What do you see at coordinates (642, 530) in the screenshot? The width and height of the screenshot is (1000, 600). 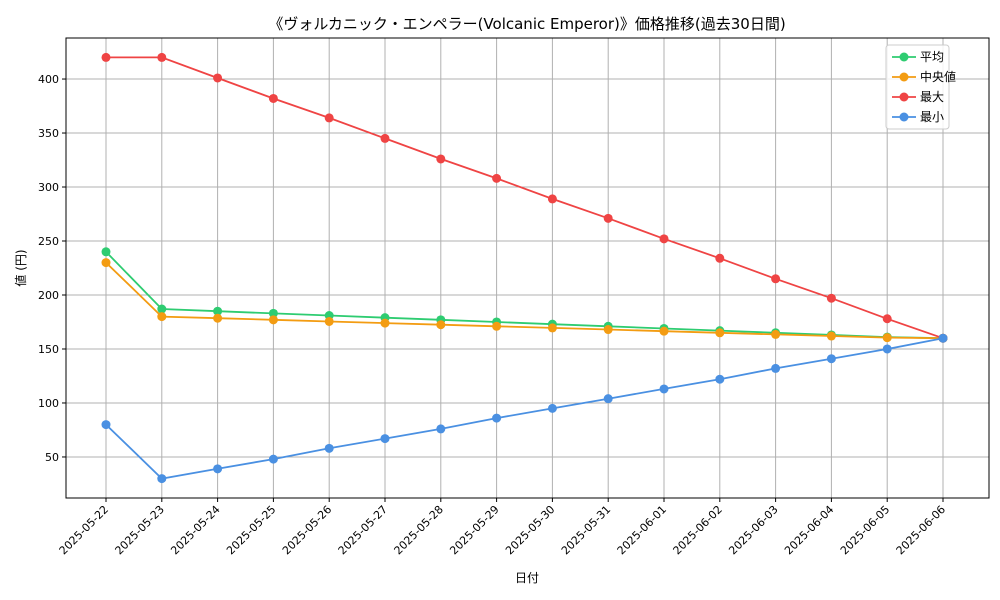 I see `x-tick-label: 2025-06-01` at bounding box center [642, 530].